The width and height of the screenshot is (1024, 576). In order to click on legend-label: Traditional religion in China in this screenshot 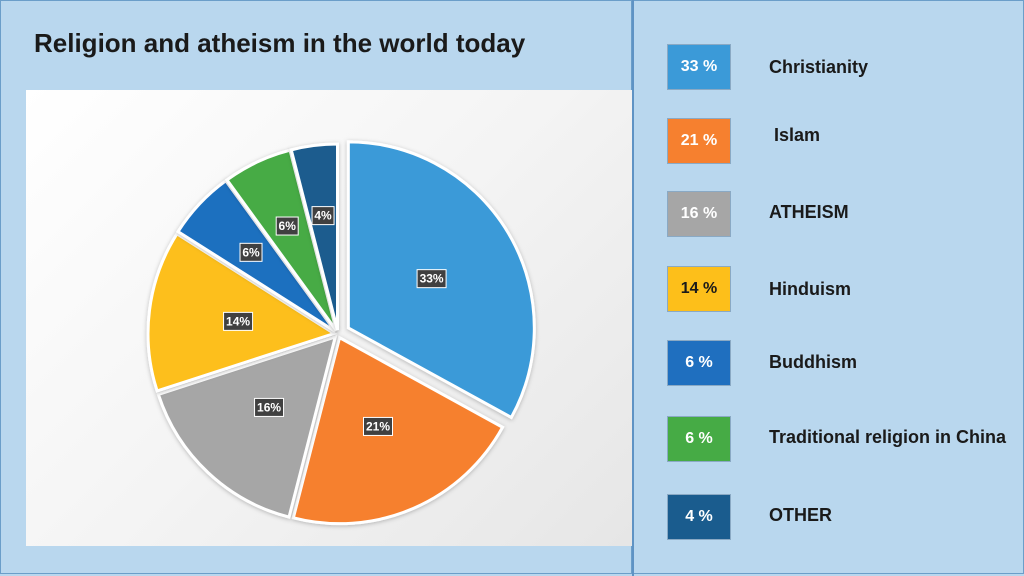, I will do `click(888, 437)`.